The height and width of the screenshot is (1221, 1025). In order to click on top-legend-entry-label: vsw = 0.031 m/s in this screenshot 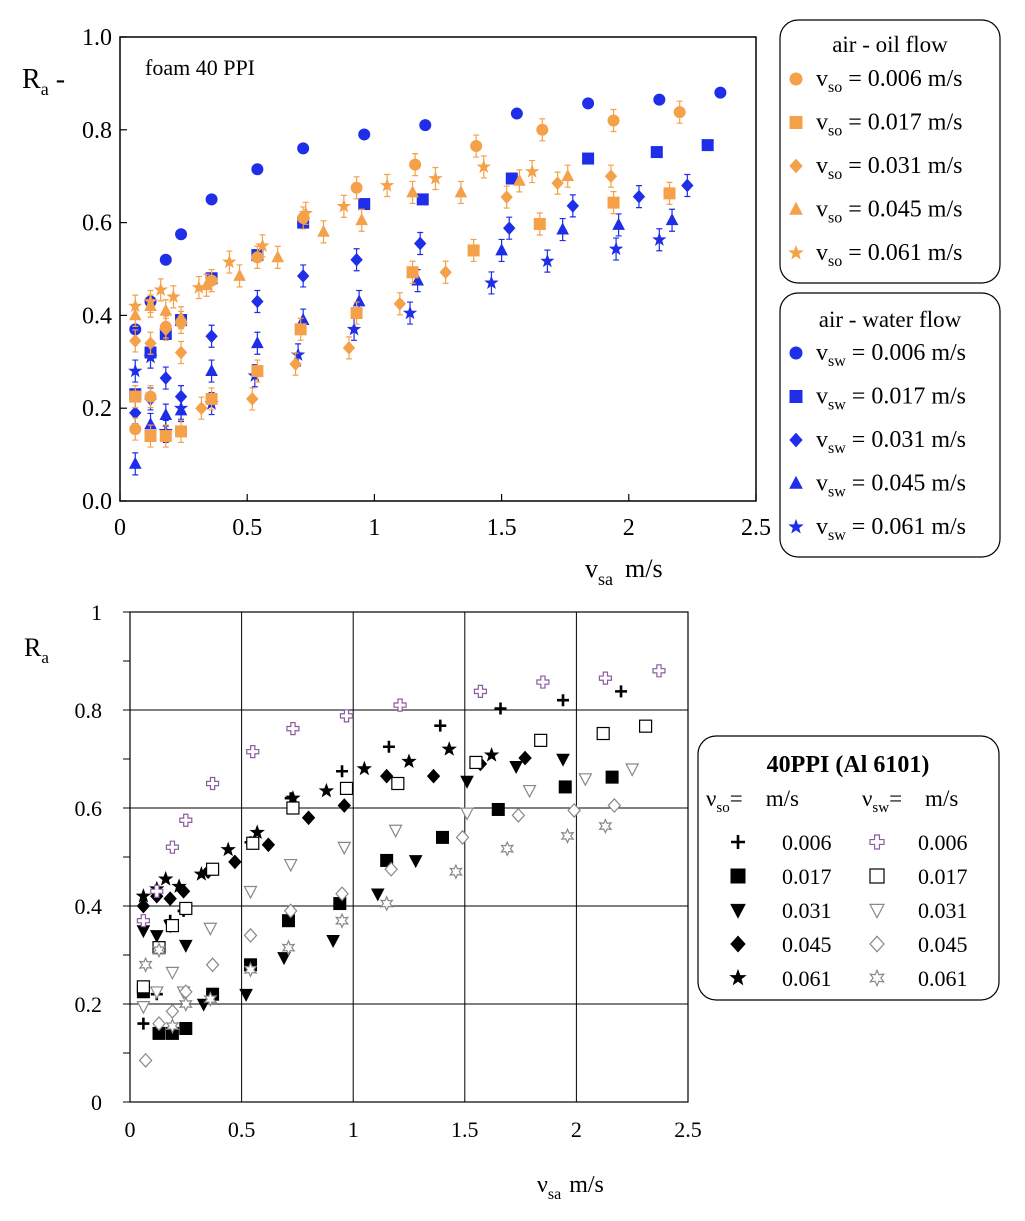, I will do `click(891, 442)`.